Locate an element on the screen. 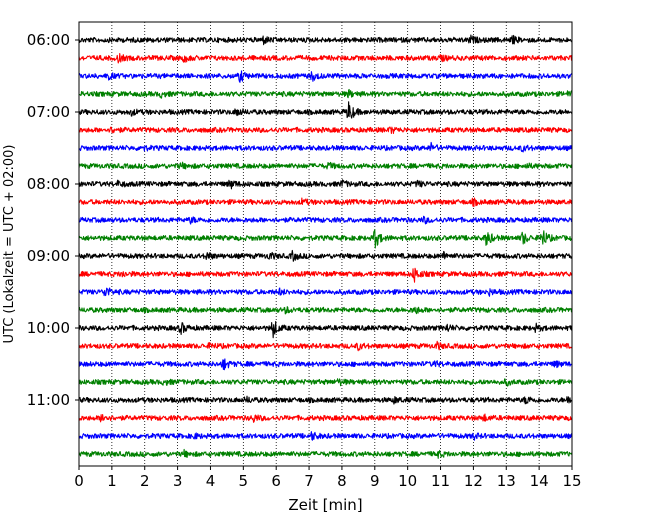  x-tick-label: 14 is located at coordinates (539, 481).